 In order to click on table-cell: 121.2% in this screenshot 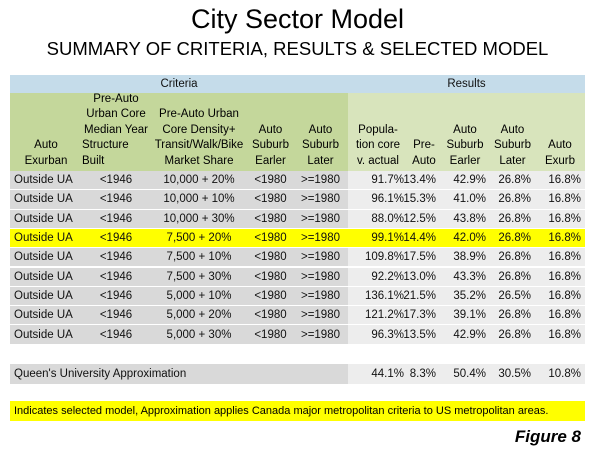, I will do `click(378, 316)`.